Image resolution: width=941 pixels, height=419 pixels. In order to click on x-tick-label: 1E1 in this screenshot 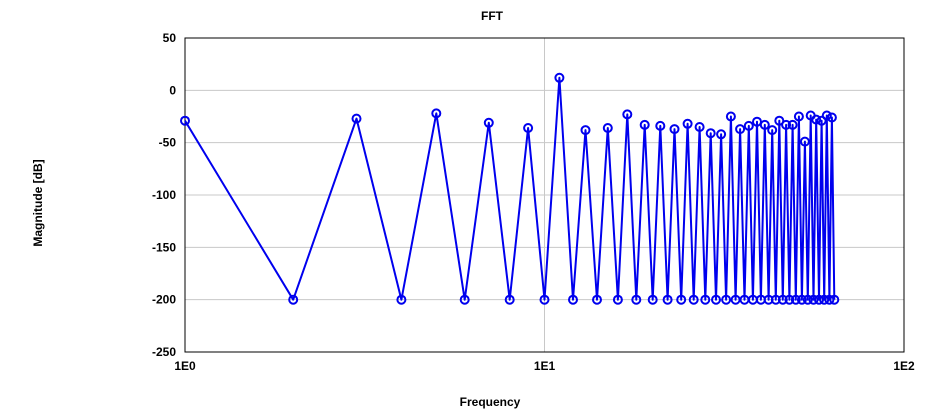, I will do `click(545, 366)`.